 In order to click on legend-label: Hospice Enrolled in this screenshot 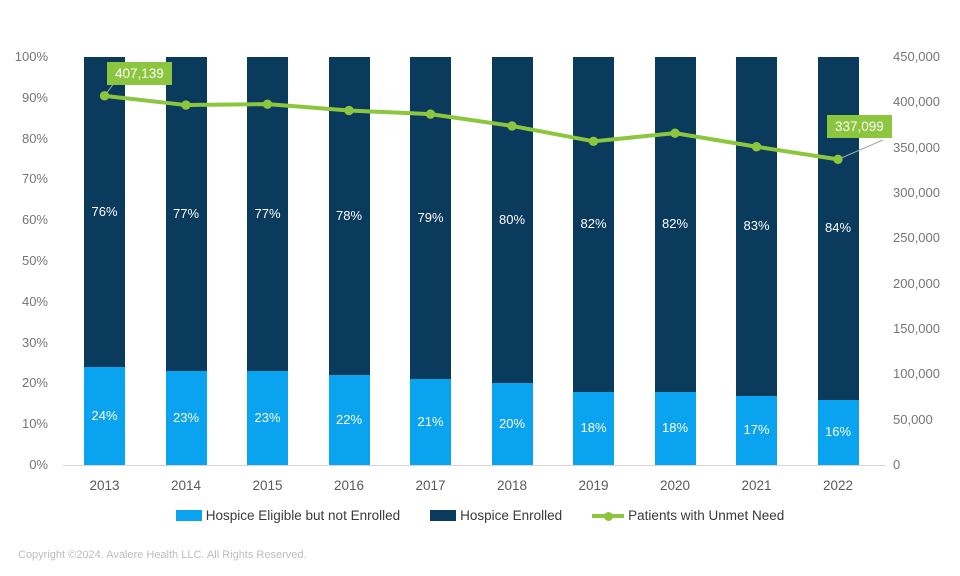, I will do `click(511, 515)`.